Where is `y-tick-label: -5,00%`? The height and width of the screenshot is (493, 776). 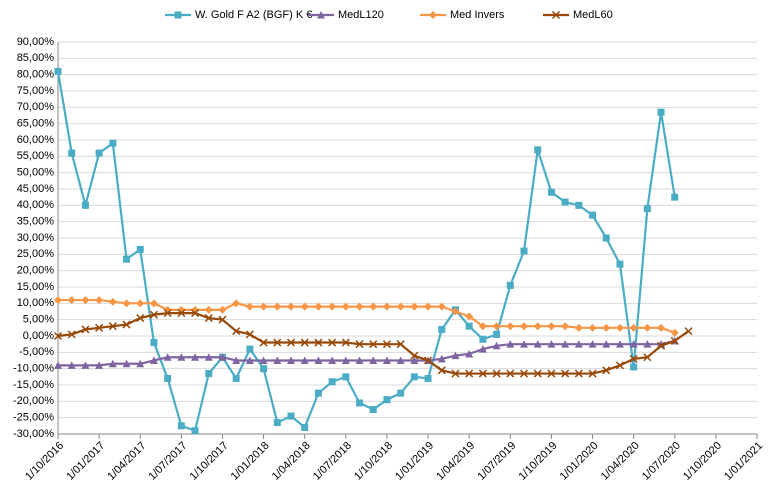 y-tick-label: -5,00% is located at coordinates (36, 352).